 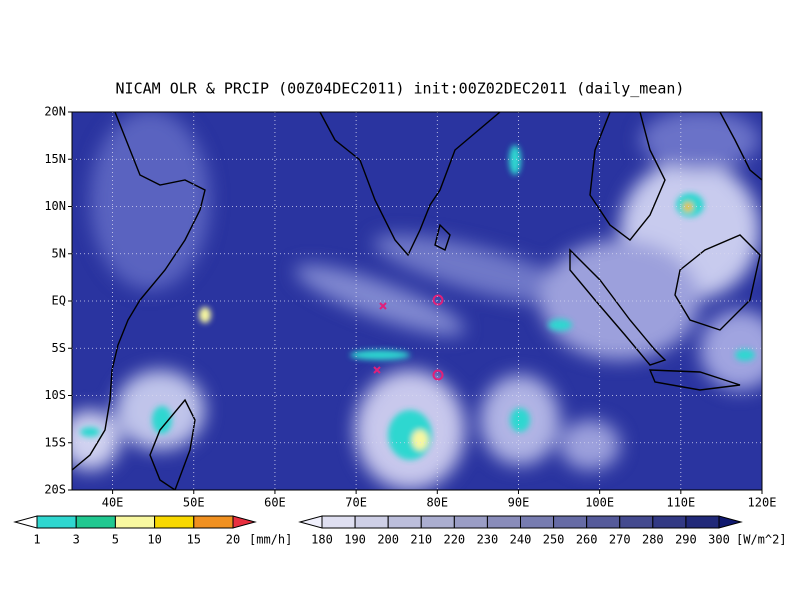 What do you see at coordinates (587, 540) in the screenshot?
I see `olr-colorbar-label: 260` at bounding box center [587, 540].